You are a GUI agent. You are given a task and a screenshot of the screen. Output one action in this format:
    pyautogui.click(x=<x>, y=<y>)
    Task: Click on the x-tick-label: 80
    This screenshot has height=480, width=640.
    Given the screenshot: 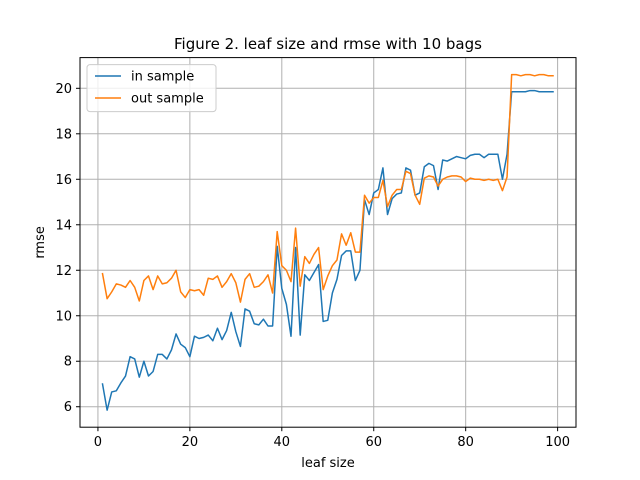 What is the action you would take?
    pyautogui.click(x=465, y=442)
    